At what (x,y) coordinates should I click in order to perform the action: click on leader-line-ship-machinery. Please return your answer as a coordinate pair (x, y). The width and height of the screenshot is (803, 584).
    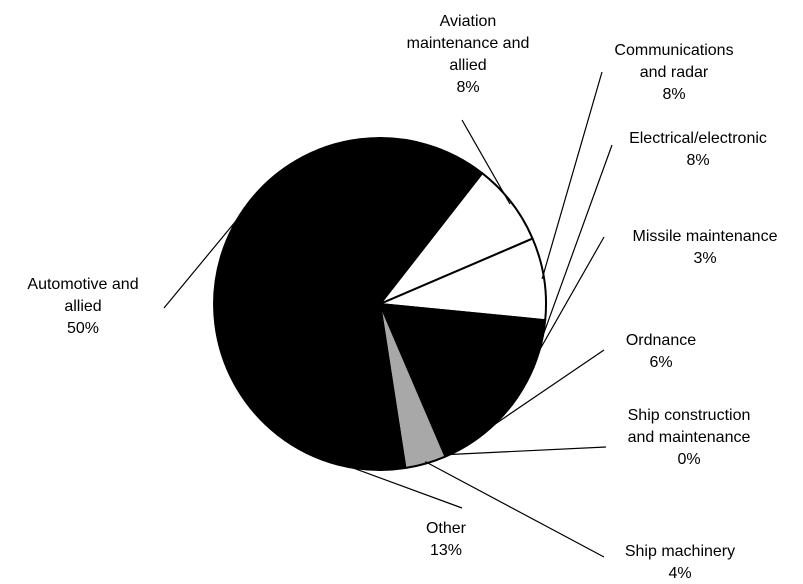
    Looking at the image, I should click on (514, 509).